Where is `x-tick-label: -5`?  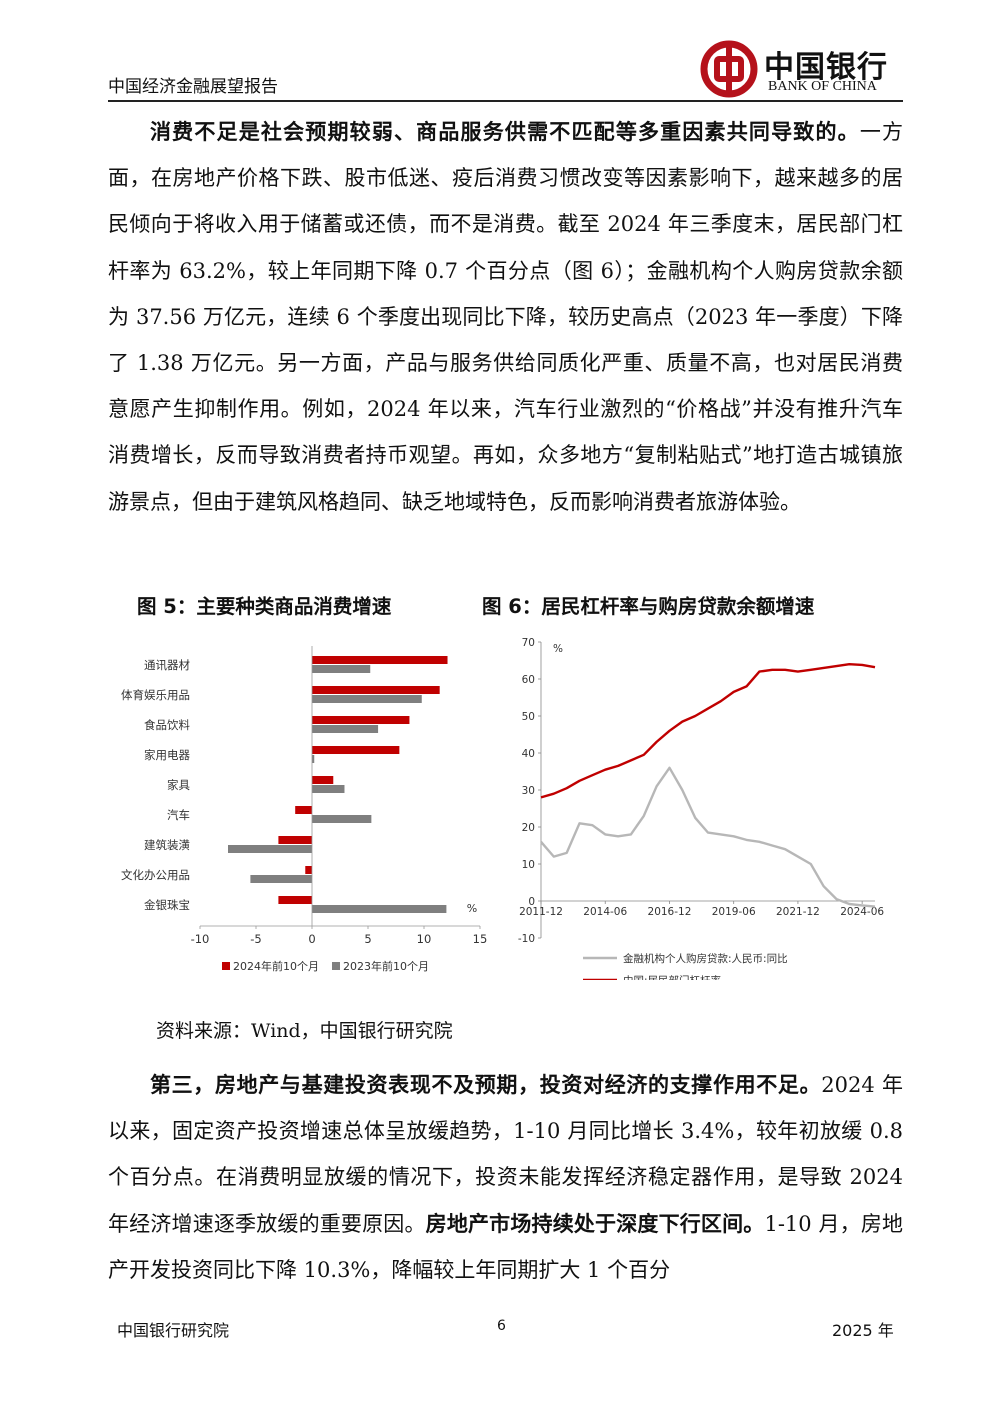 x-tick-label: -5 is located at coordinates (255, 939).